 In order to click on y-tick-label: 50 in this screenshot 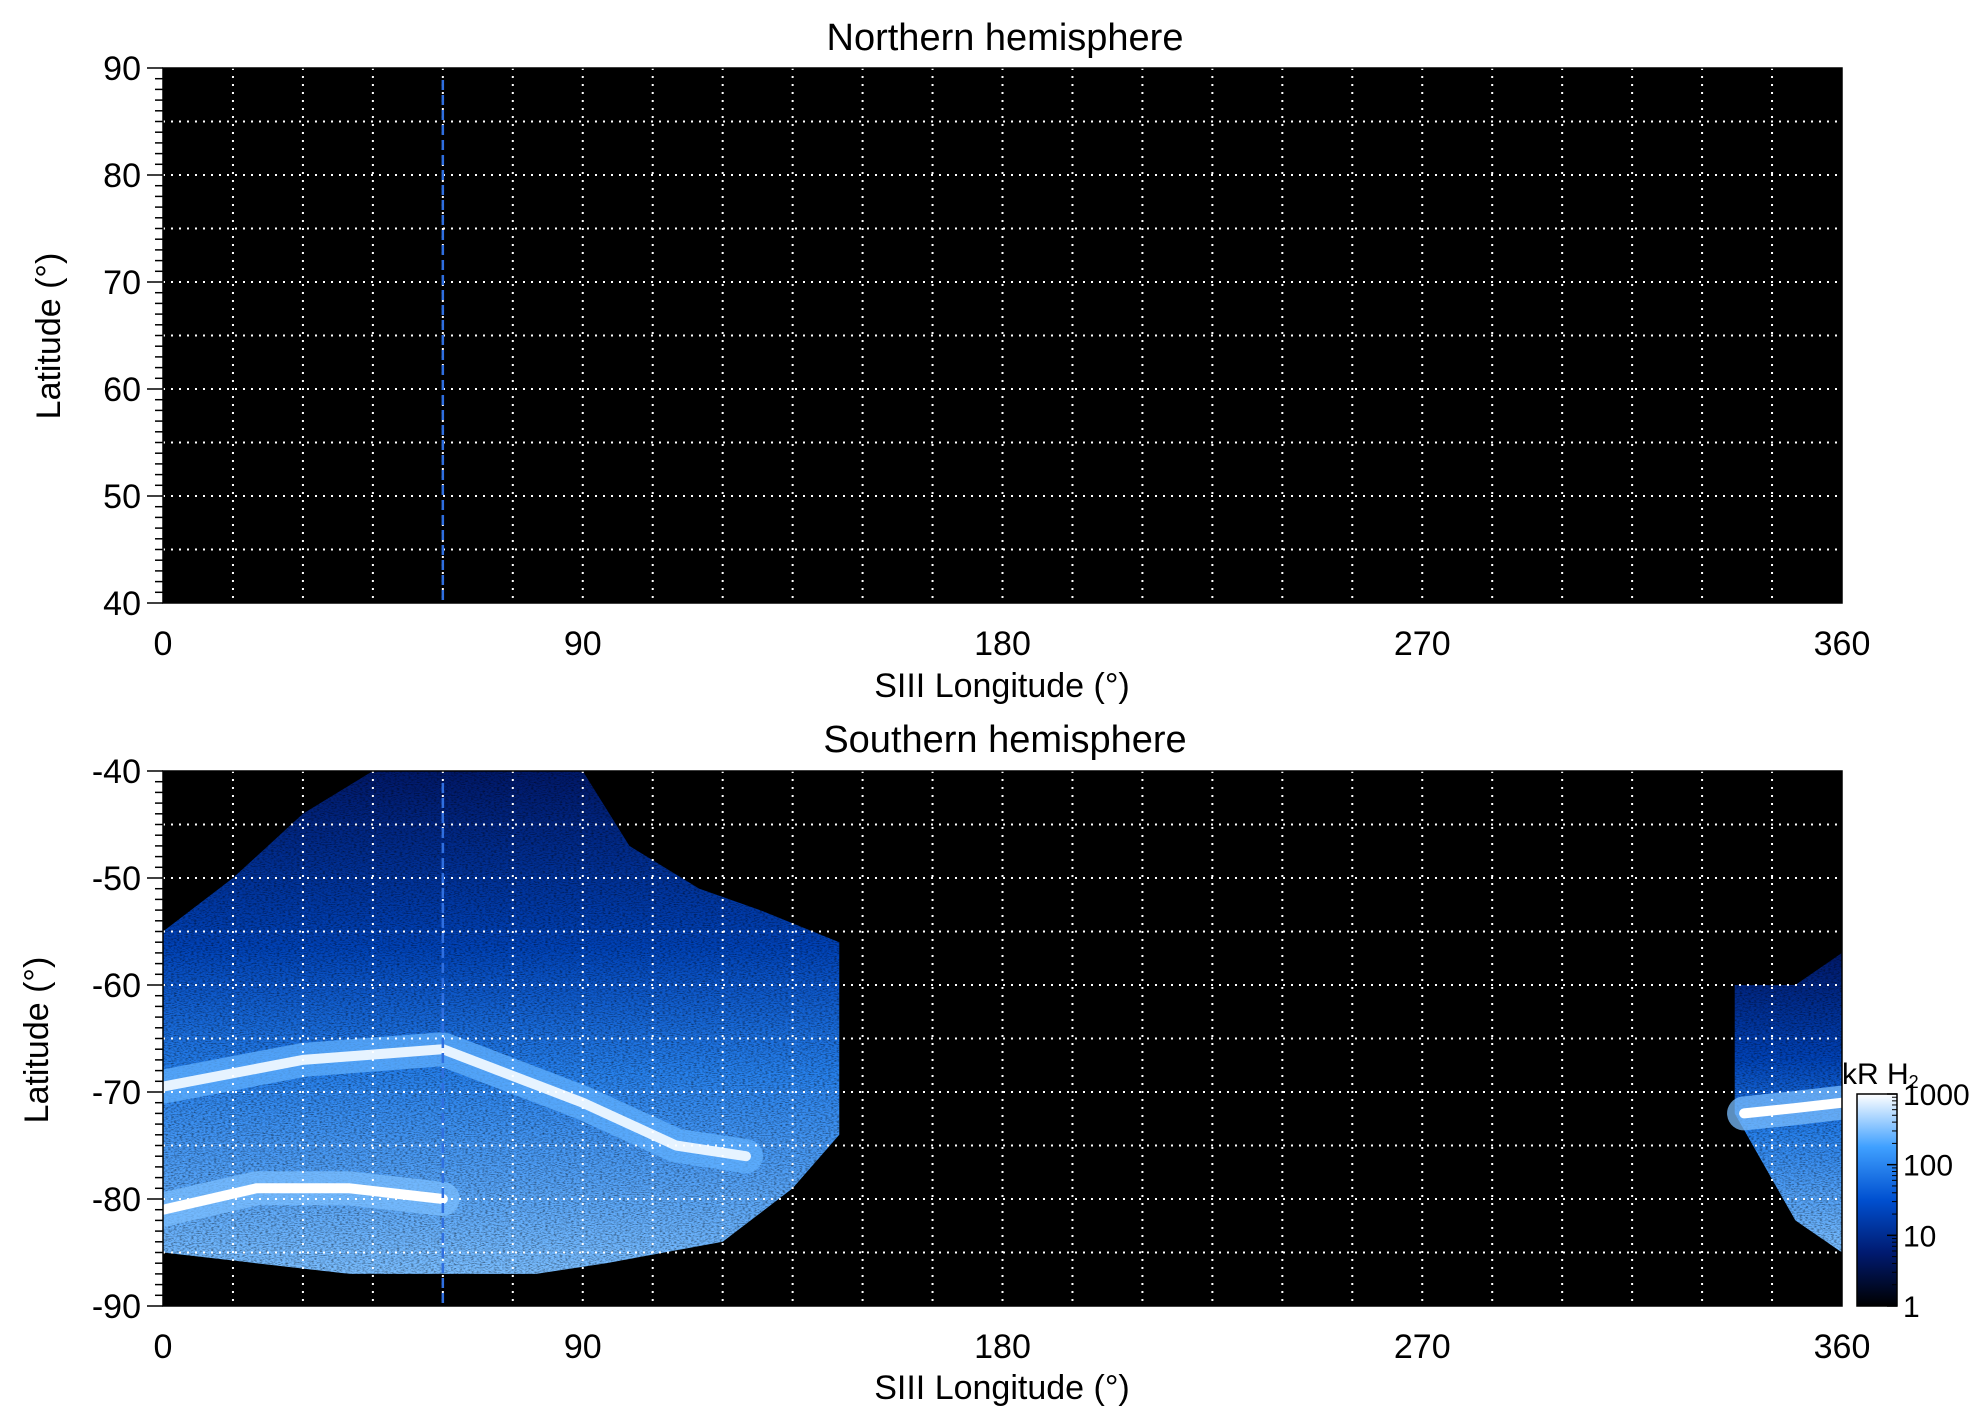, I will do `click(122, 497)`.